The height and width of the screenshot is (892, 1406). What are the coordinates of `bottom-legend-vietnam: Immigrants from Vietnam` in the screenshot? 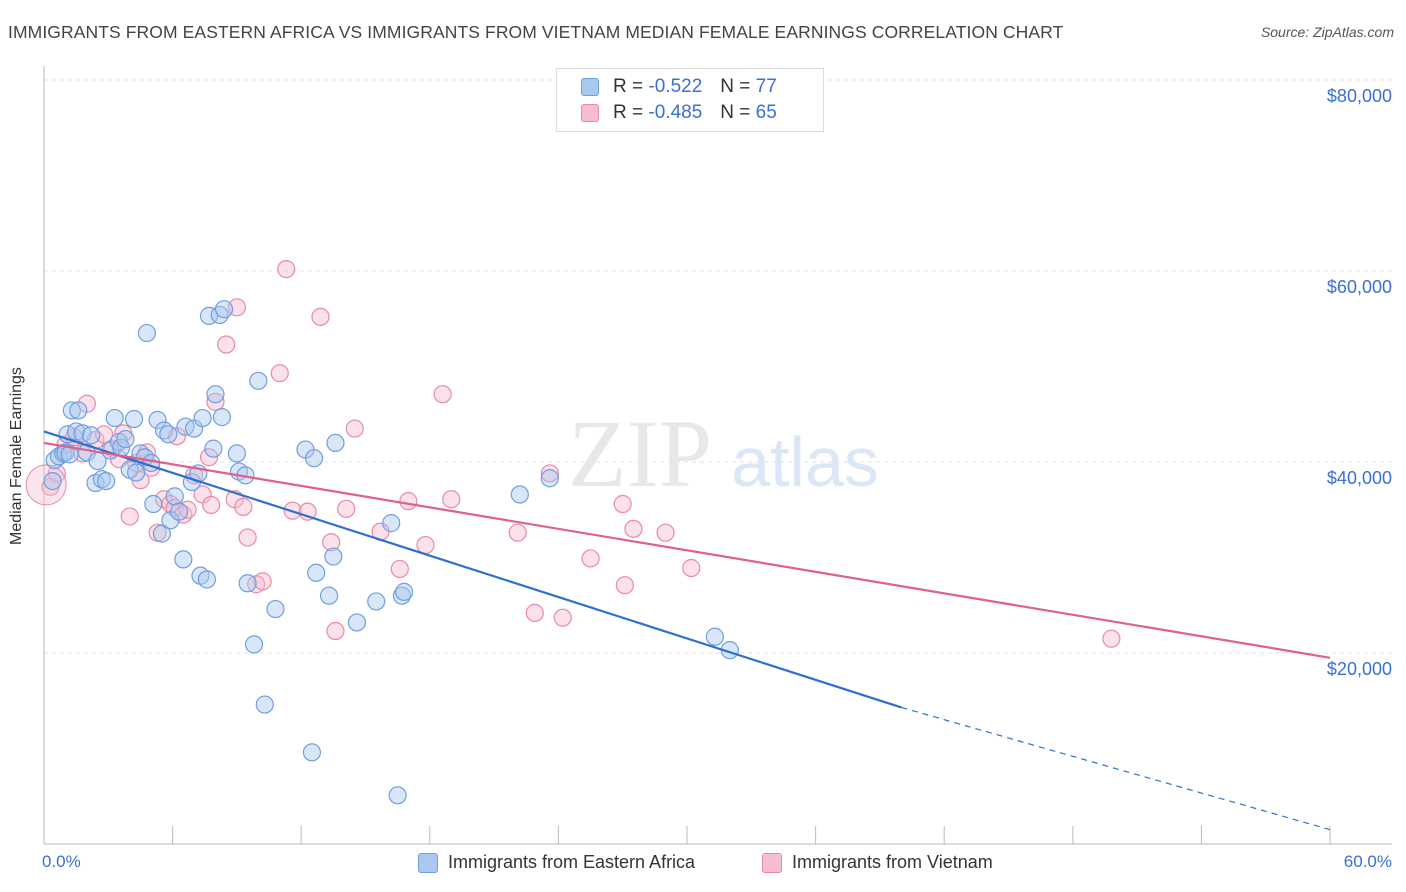 It's located at (877, 862).